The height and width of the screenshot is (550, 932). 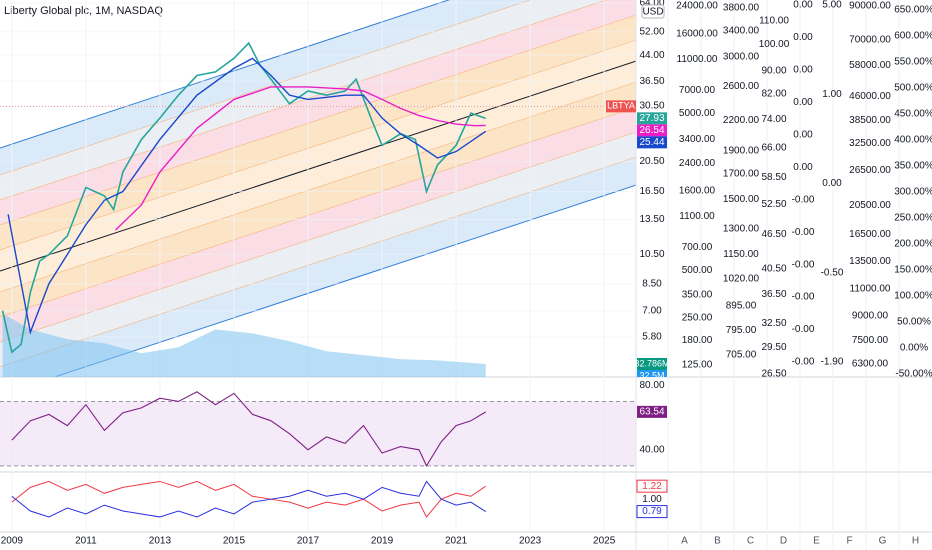 What do you see at coordinates (308, 541) in the screenshot?
I see `x-tick-label: 2017` at bounding box center [308, 541].